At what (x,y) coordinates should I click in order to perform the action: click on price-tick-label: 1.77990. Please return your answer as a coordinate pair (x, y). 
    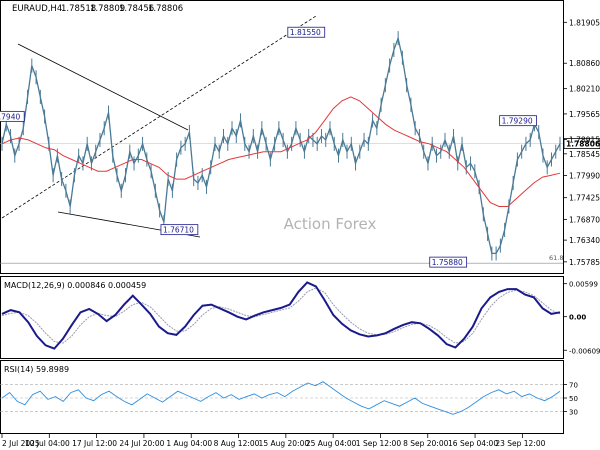
    Looking at the image, I should click on (584, 176).